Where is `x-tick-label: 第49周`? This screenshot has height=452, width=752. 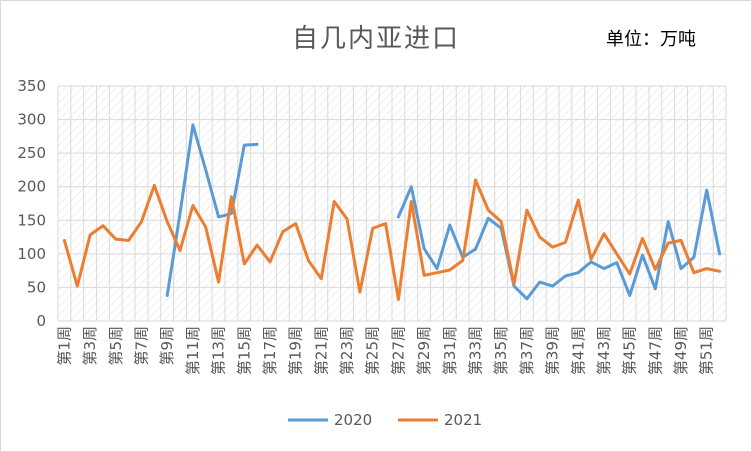 x-tick-label: 第49周 is located at coordinates (681, 350).